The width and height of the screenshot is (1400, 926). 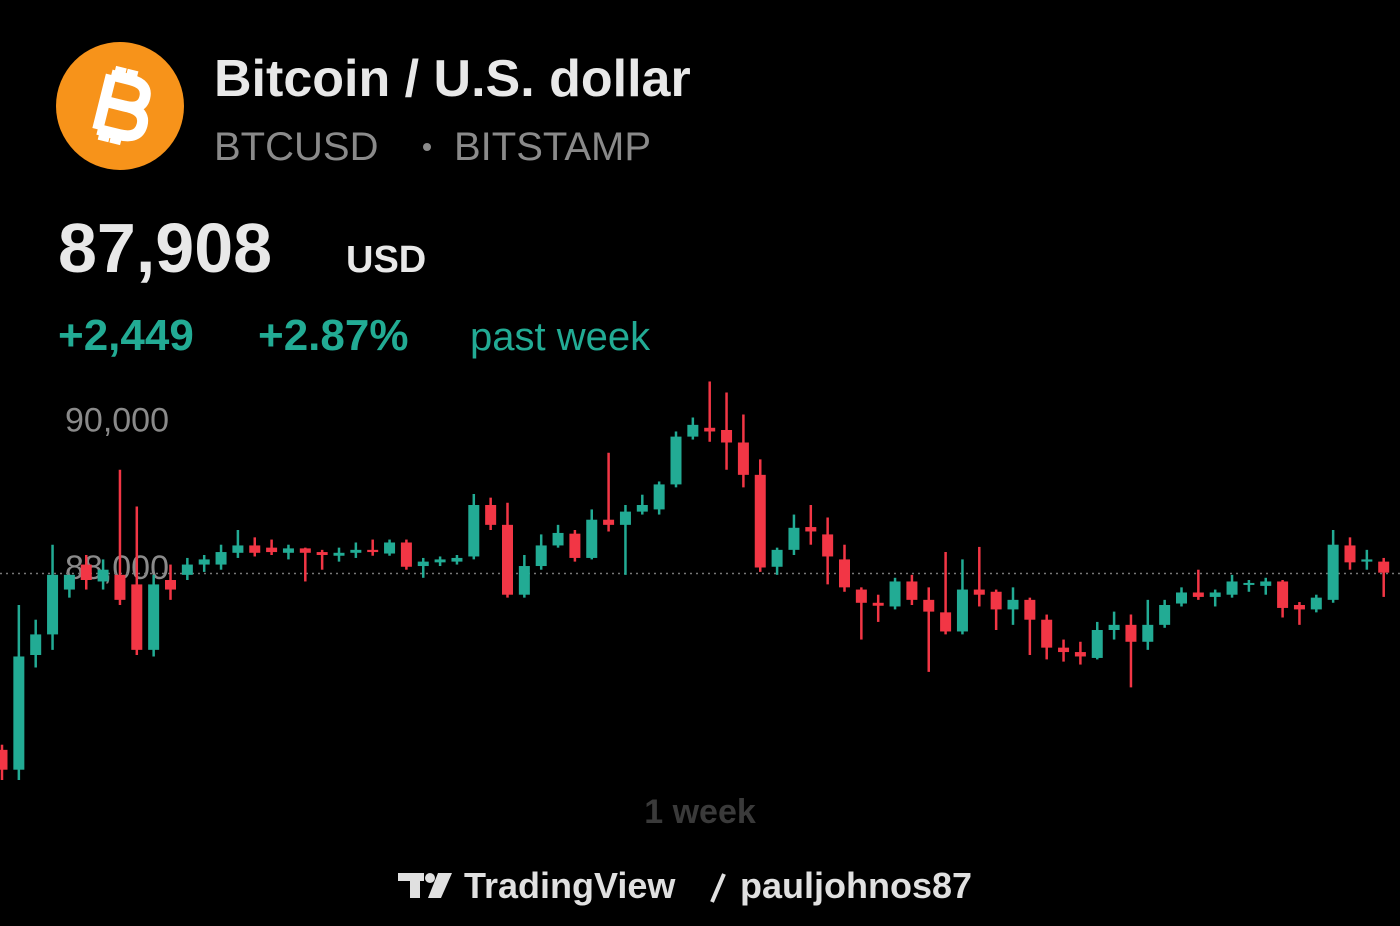 I want to click on currency: USD, so click(x=386, y=260).